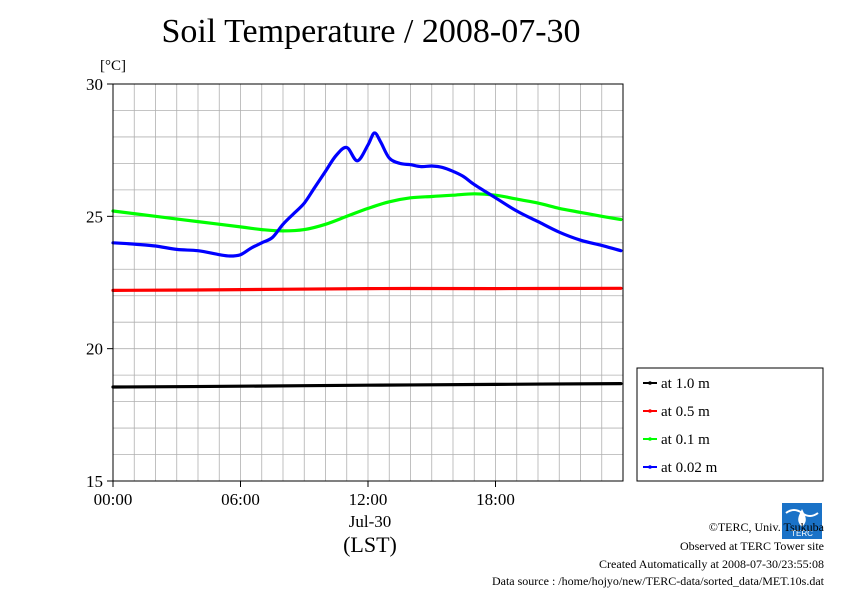  I want to click on legend-label: at 0.5 m, so click(685, 412).